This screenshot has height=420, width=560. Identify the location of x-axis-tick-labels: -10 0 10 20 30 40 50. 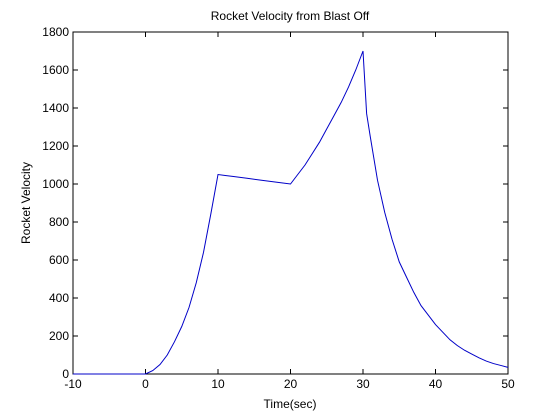
(289, 384).